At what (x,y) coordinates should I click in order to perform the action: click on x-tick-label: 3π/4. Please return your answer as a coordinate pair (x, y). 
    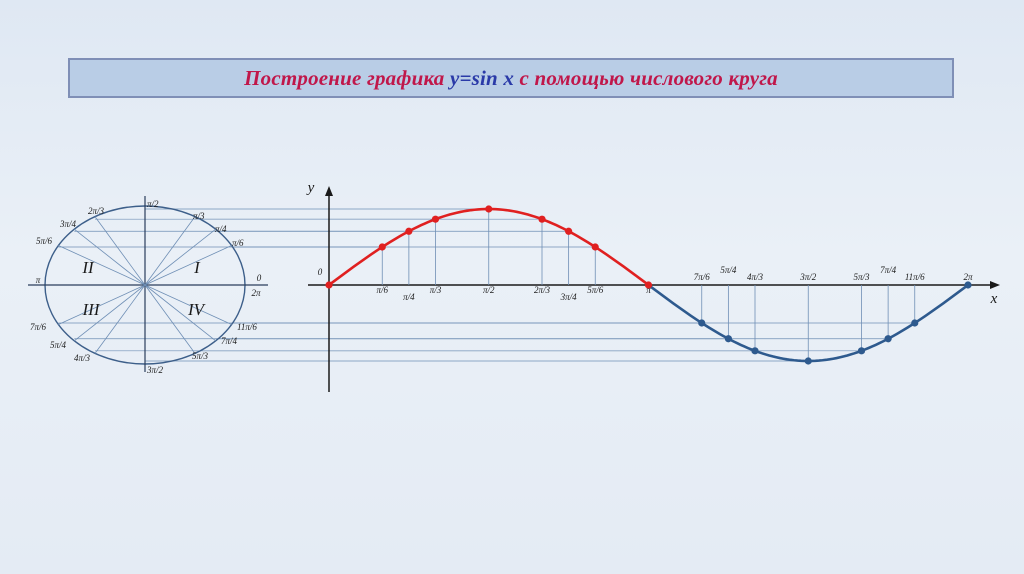
    Looking at the image, I should click on (569, 297).